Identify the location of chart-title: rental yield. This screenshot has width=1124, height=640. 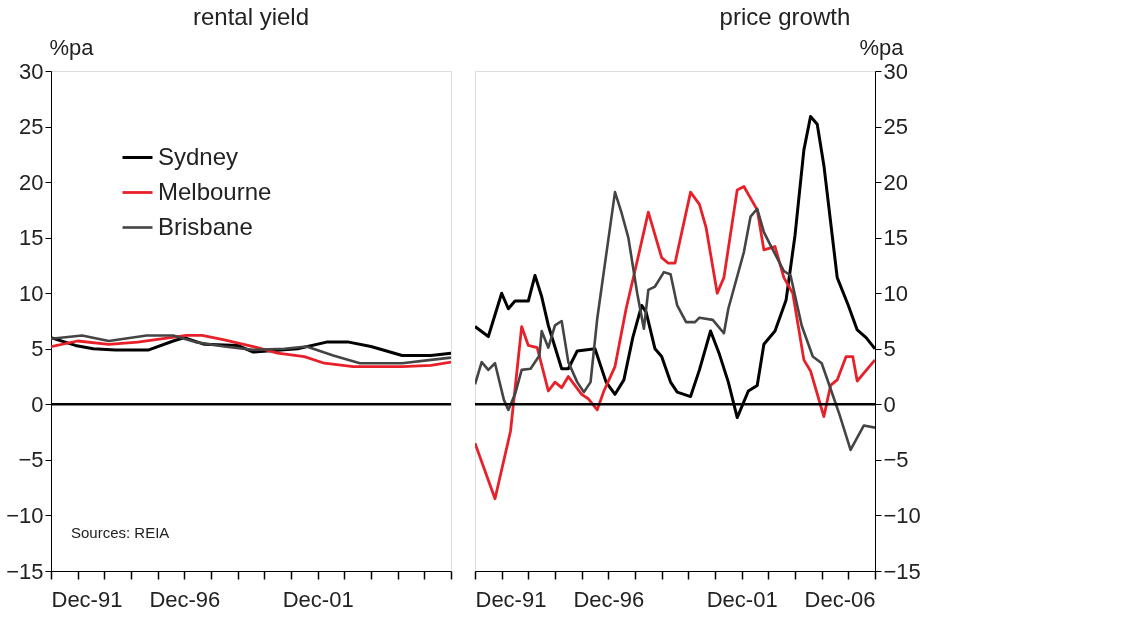
(251, 16).